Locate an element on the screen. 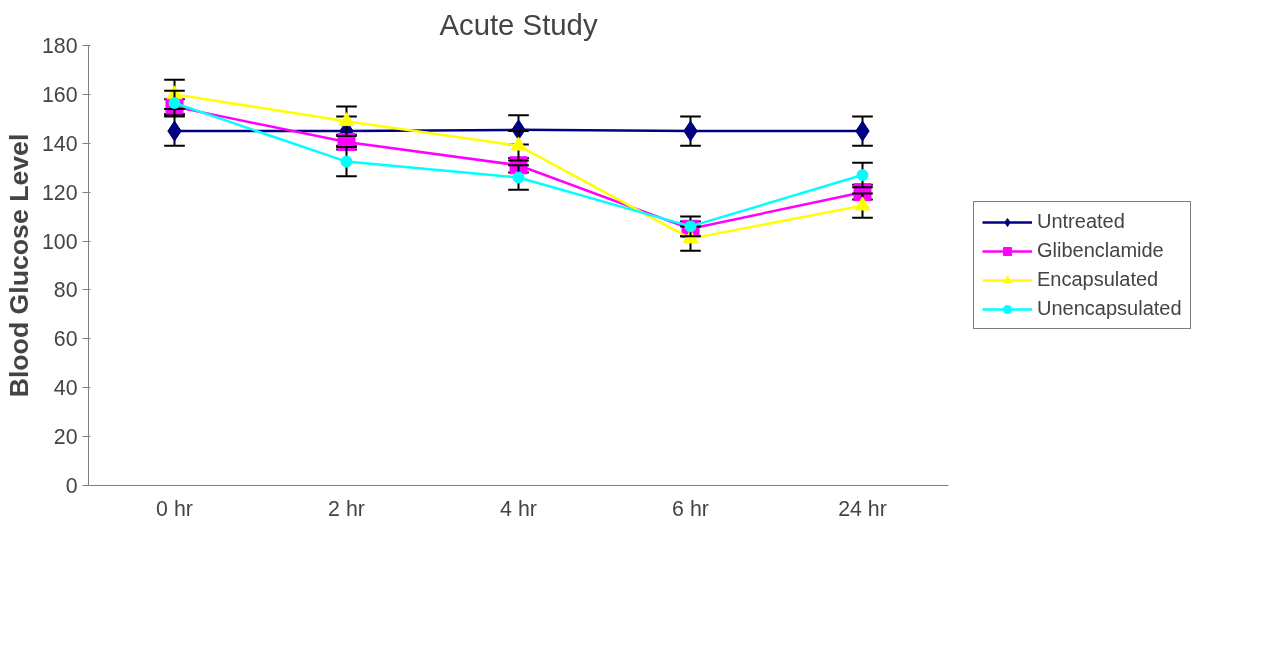 The height and width of the screenshot is (663, 1275). y-tick-label: 140 is located at coordinates (59, 143).